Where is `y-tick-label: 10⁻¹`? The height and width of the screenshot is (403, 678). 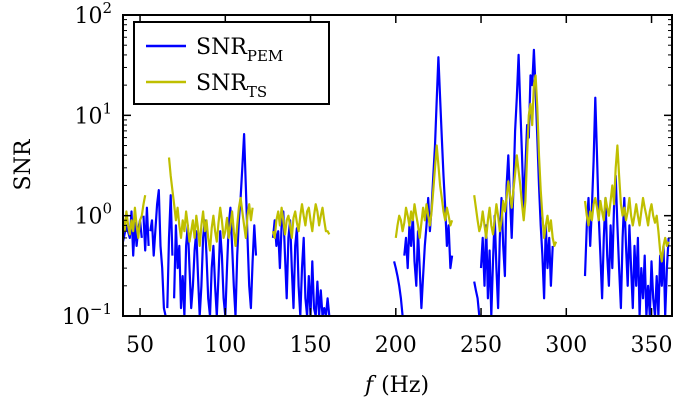 y-tick-label: 10⁻¹ is located at coordinates (87, 315).